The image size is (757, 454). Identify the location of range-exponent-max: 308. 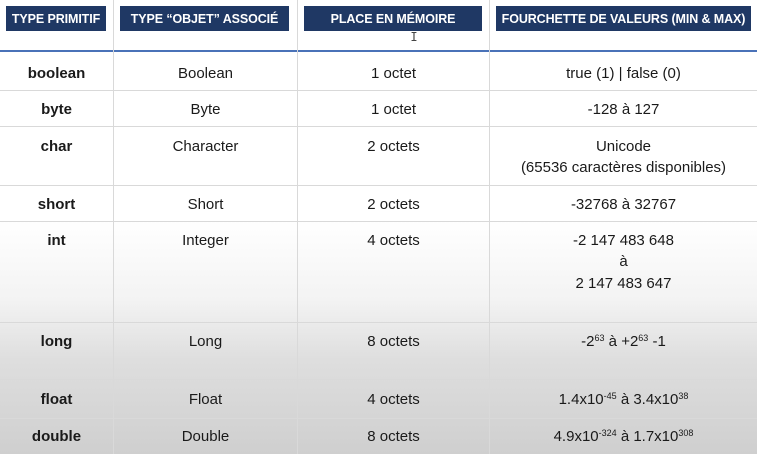
(686, 433).